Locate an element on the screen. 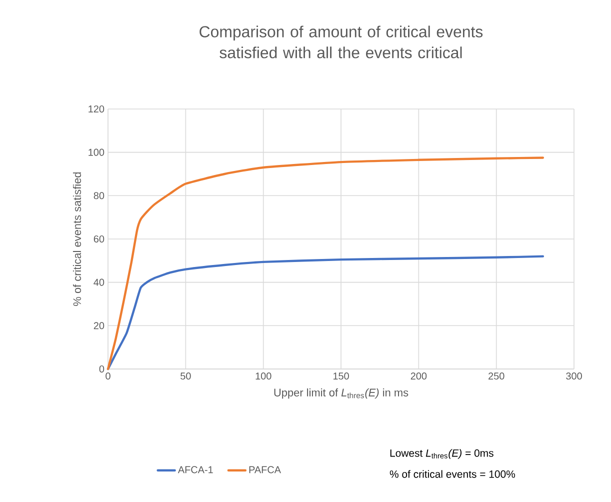 Image resolution: width=611 pixels, height=502 pixels. text: Lowest L$_{thres}$(E) = 0ms is located at coordinates (442, 454).